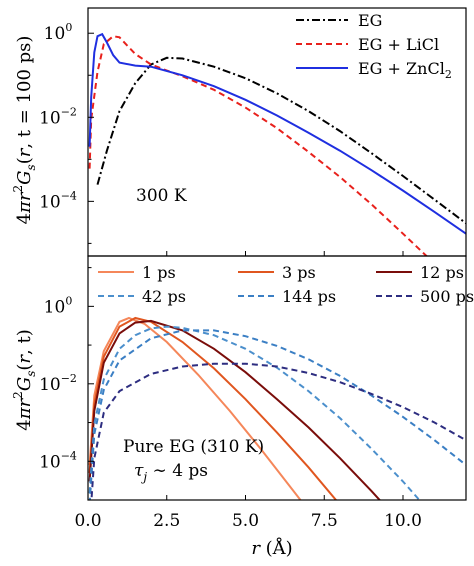  Describe the element at coordinates (69, 111) in the screenshot. I see `top-y-tick-exponent: −2` at that location.